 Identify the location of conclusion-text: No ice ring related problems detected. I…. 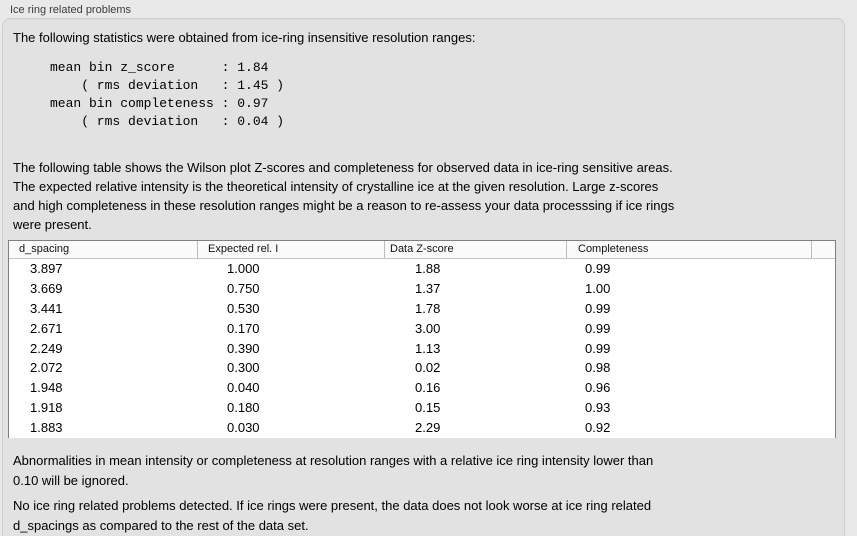
(332, 515).